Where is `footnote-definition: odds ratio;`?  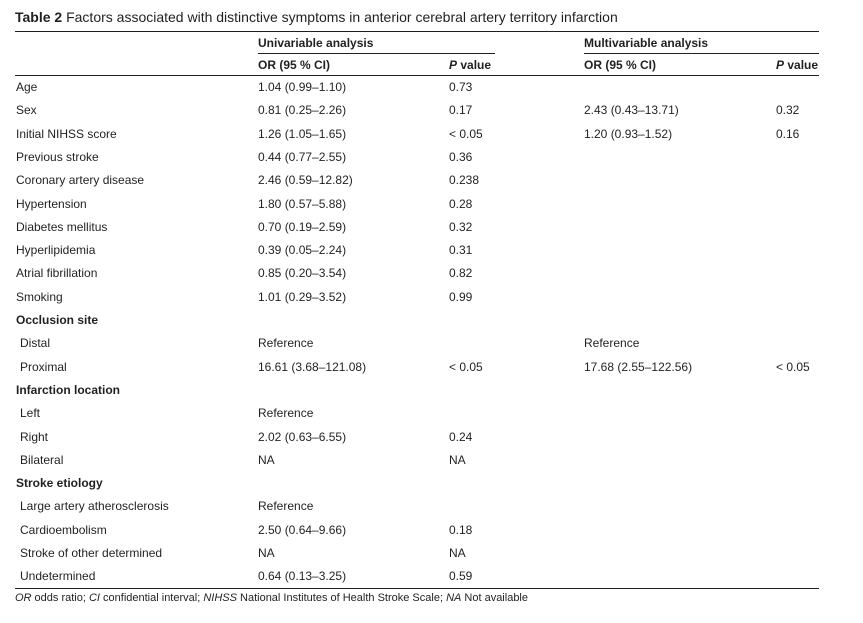
footnote-definition: odds ratio; is located at coordinates (60, 598).